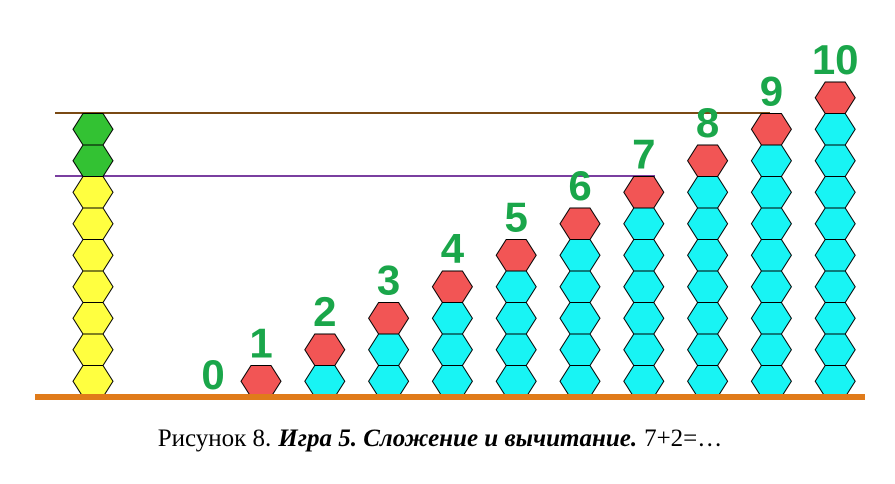 The width and height of the screenshot is (895, 484). I want to click on column-label: 0, so click(212, 374).